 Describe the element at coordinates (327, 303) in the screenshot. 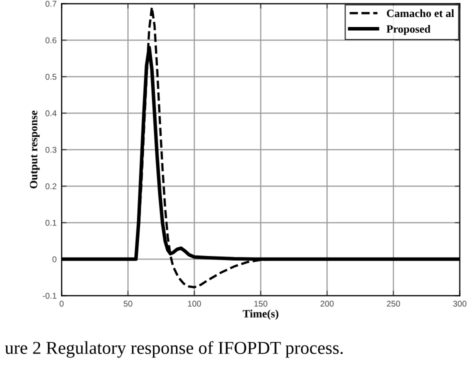

I see `x-tick-label: 200` at that location.